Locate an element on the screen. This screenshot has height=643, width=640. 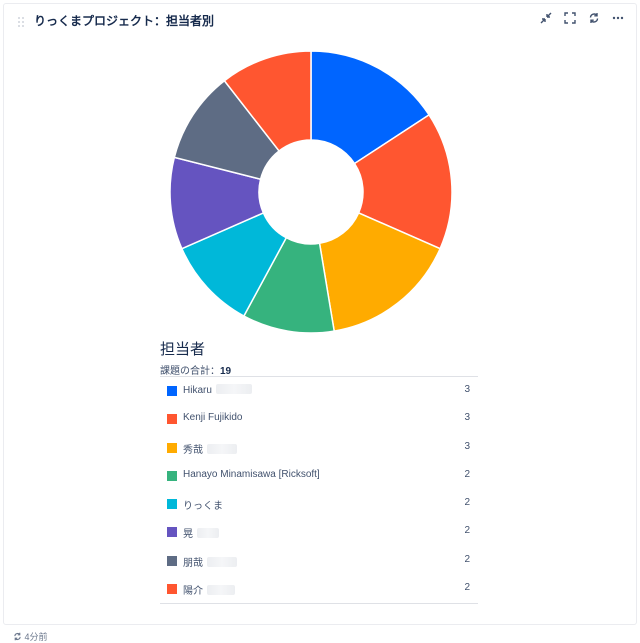
legend-row: 陽介 2 is located at coordinates (319, 589).